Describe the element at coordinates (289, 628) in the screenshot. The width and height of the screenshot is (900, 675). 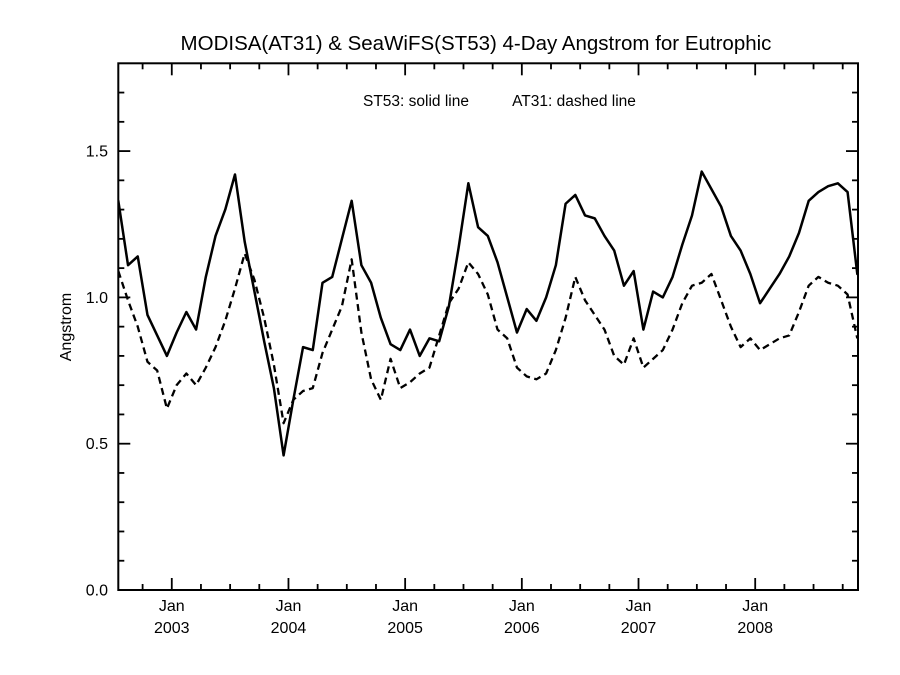
I see `x-tick-label-year: 2004` at that location.